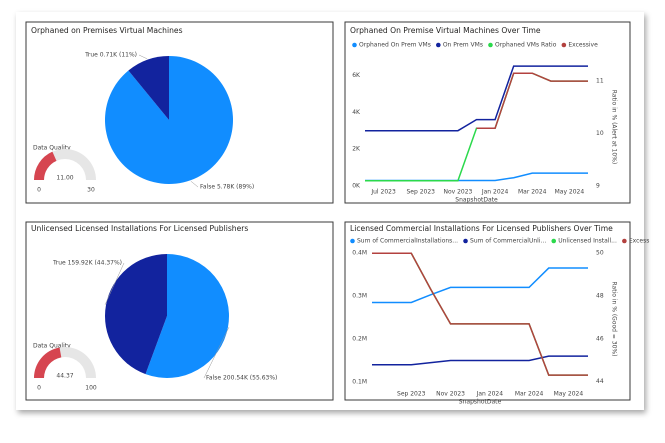  I want to click on legend-label: Excessive, so click(583, 45).